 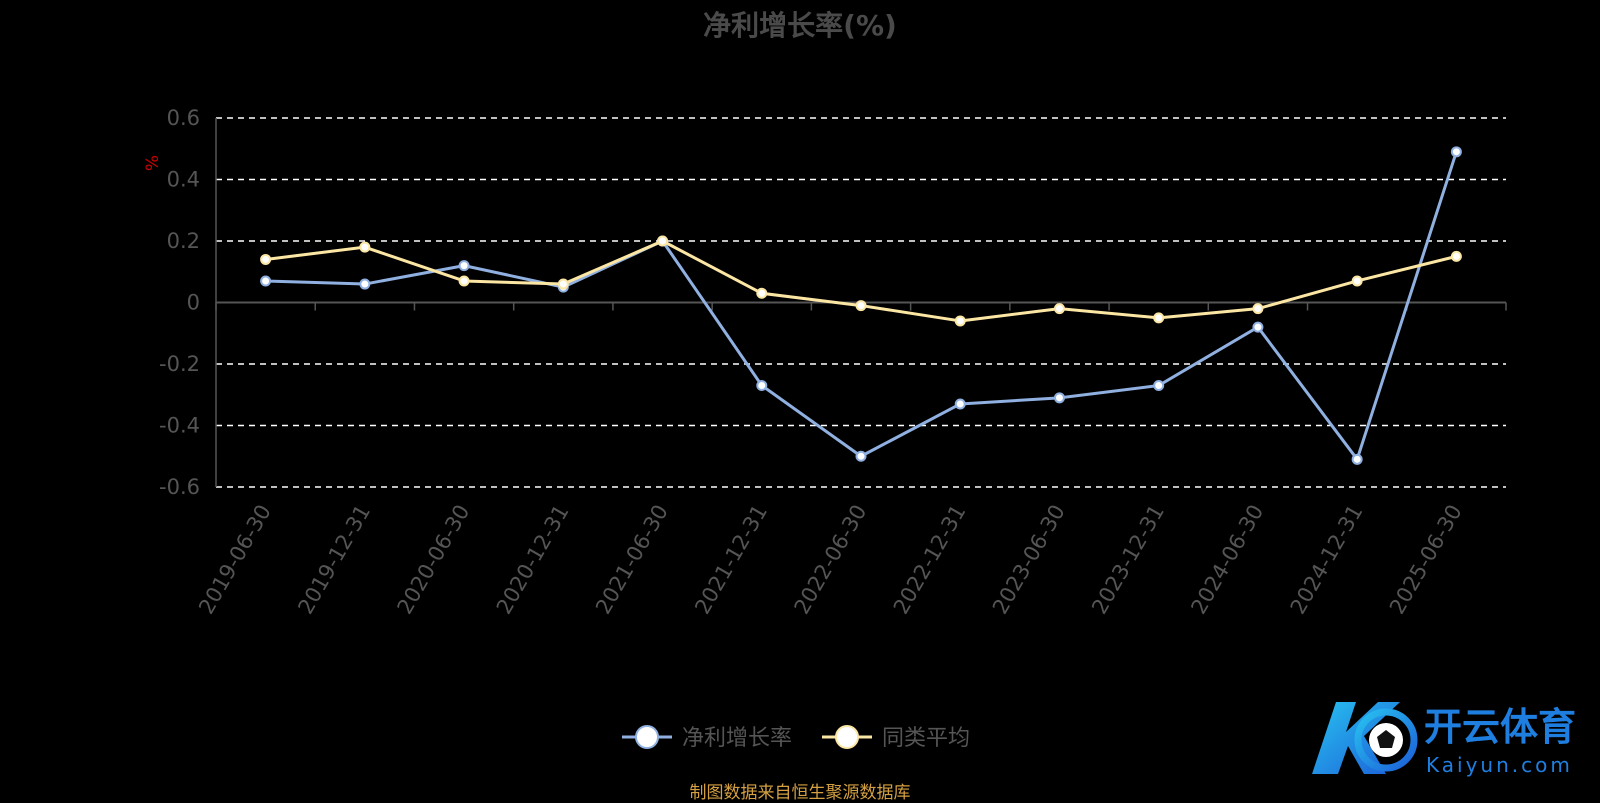 I want to click on legend-item-series-0: 净利增长率, so click(x=707, y=738).